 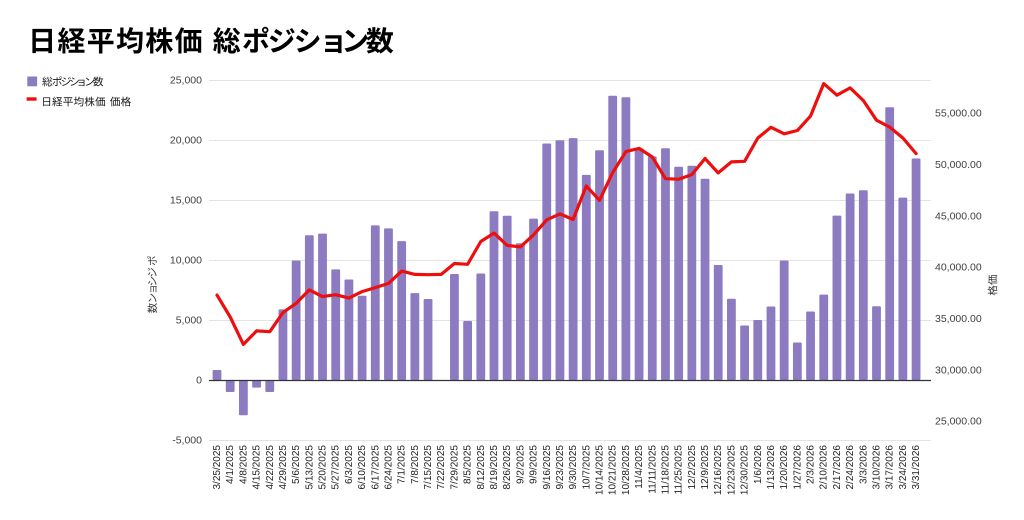 What do you see at coordinates (441, 467) in the screenshot?
I see `svg-text: 7/22/2025` at bounding box center [441, 467].